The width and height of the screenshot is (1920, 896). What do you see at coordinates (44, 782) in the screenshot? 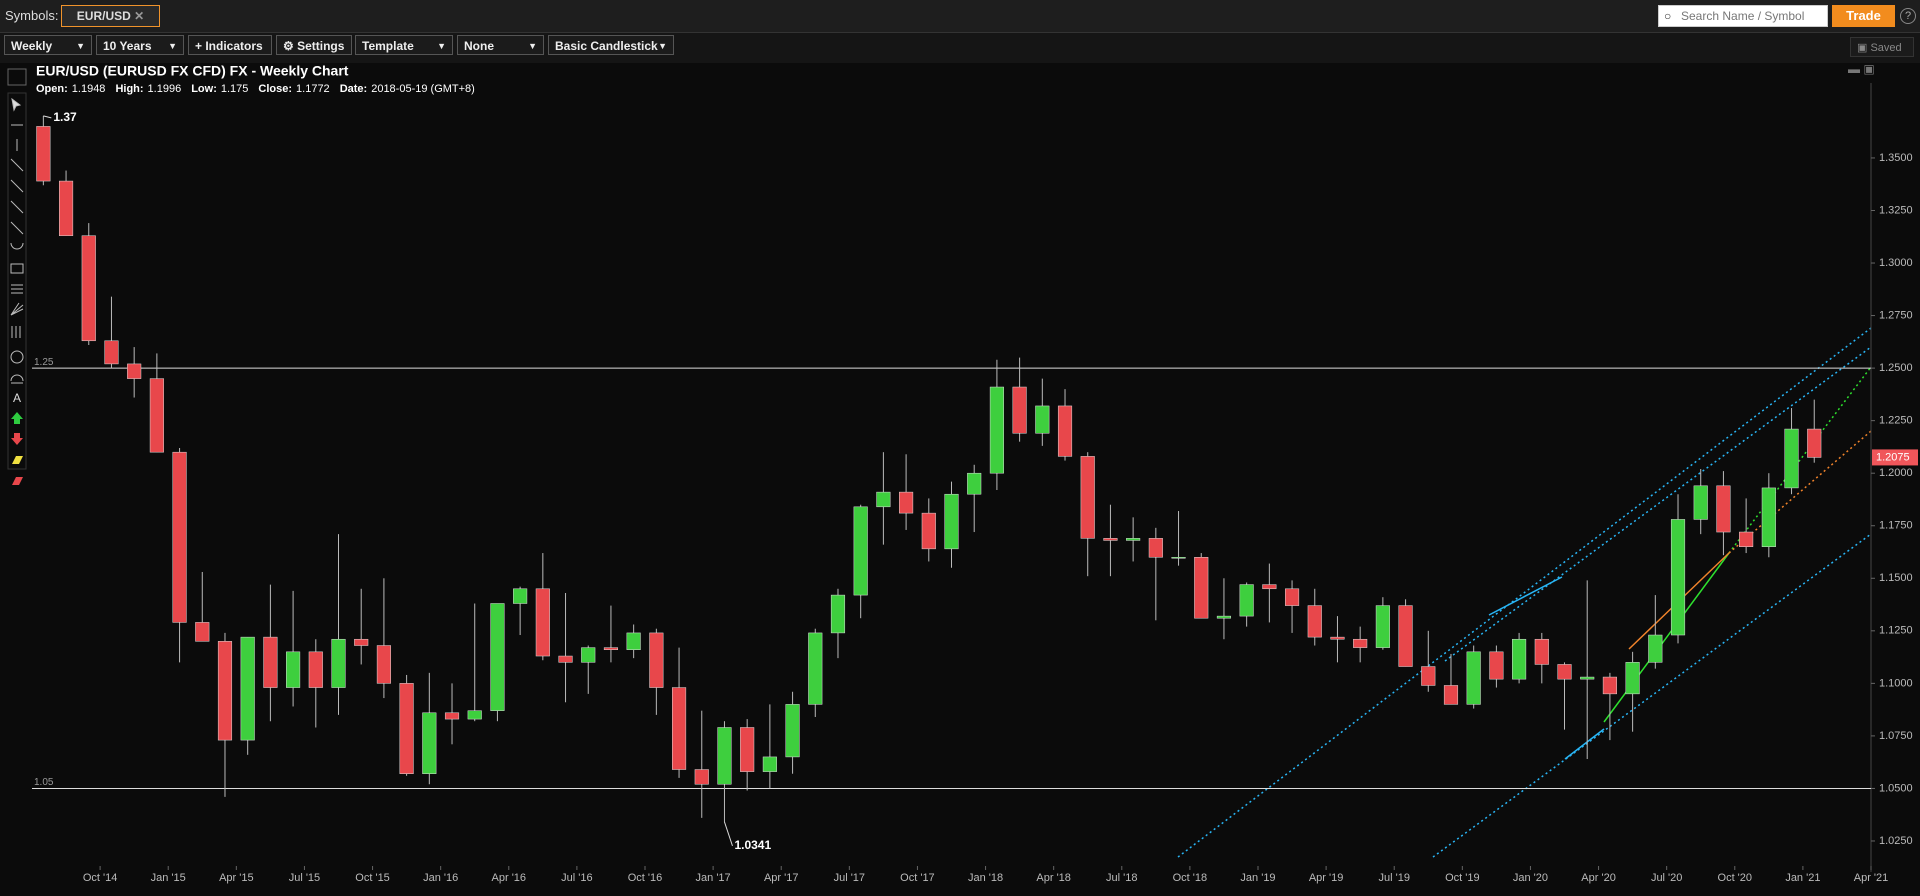
I see `horizontal-line-label: 1.05` at bounding box center [44, 782].